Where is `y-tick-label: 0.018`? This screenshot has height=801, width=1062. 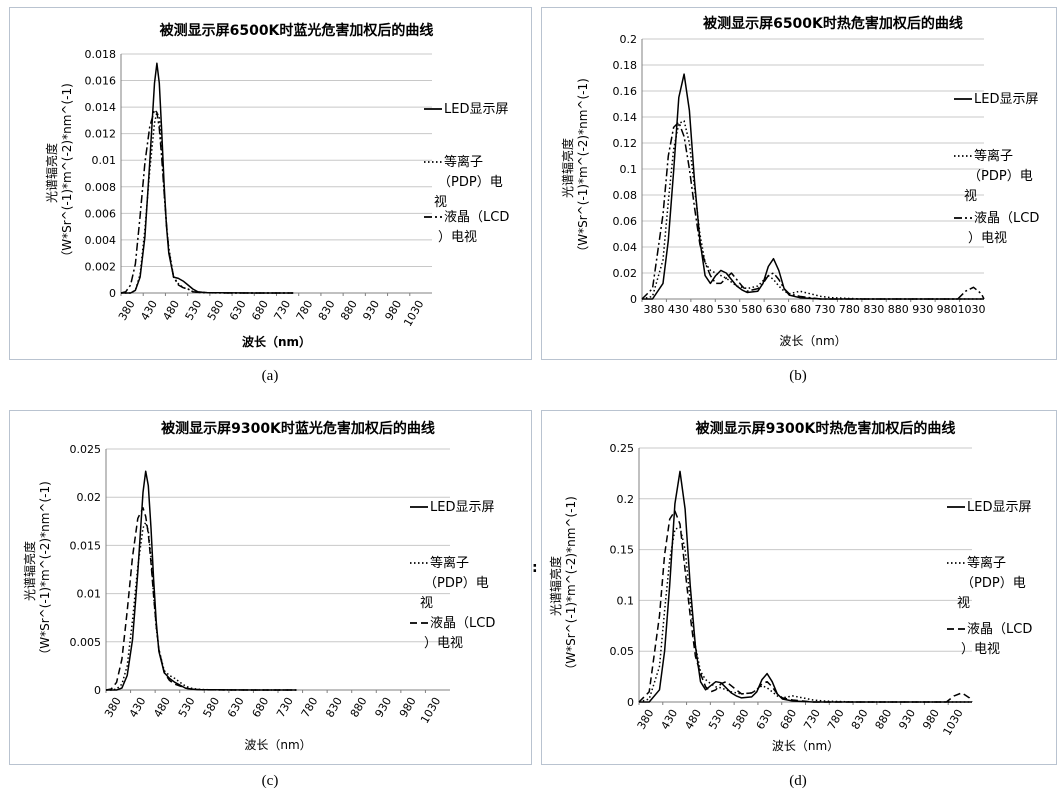
y-tick-label: 0.018 is located at coordinates (101, 54).